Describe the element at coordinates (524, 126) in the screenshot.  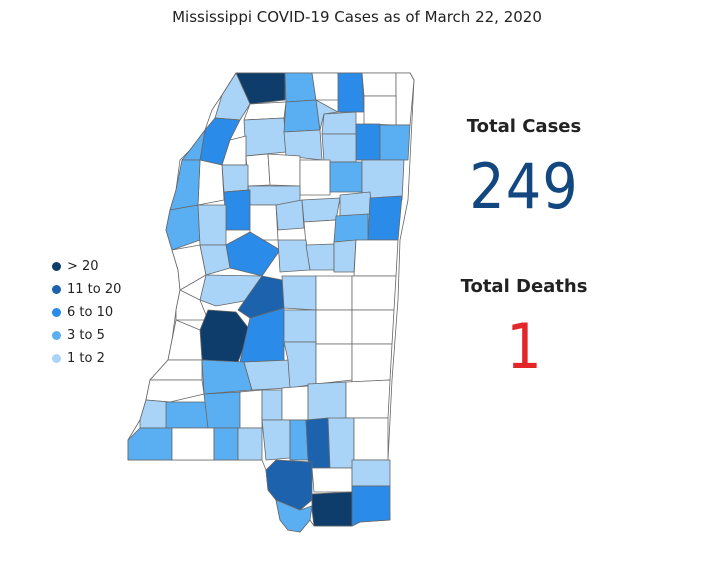
I see `total-cases-label: Total Cases` at that location.